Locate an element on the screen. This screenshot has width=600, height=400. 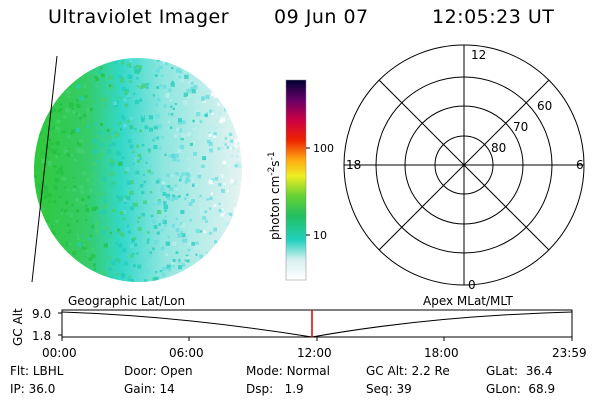
info-flt: Flt: LBHL is located at coordinates (37, 371).